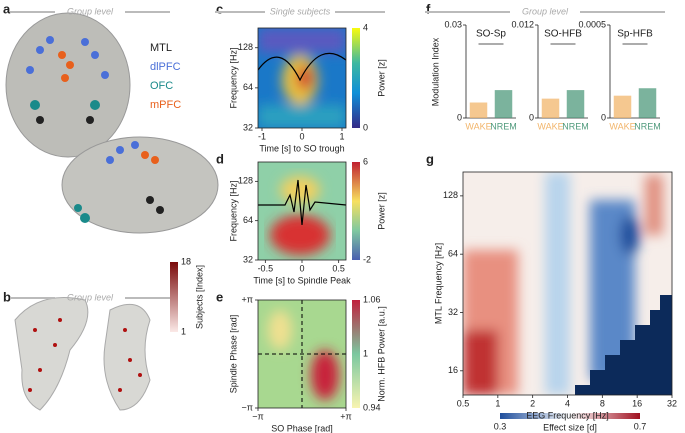  What do you see at coordinates (247, 407) in the screenshot?
I see `y-tick-label: −π` at bounding box center [247, 407].